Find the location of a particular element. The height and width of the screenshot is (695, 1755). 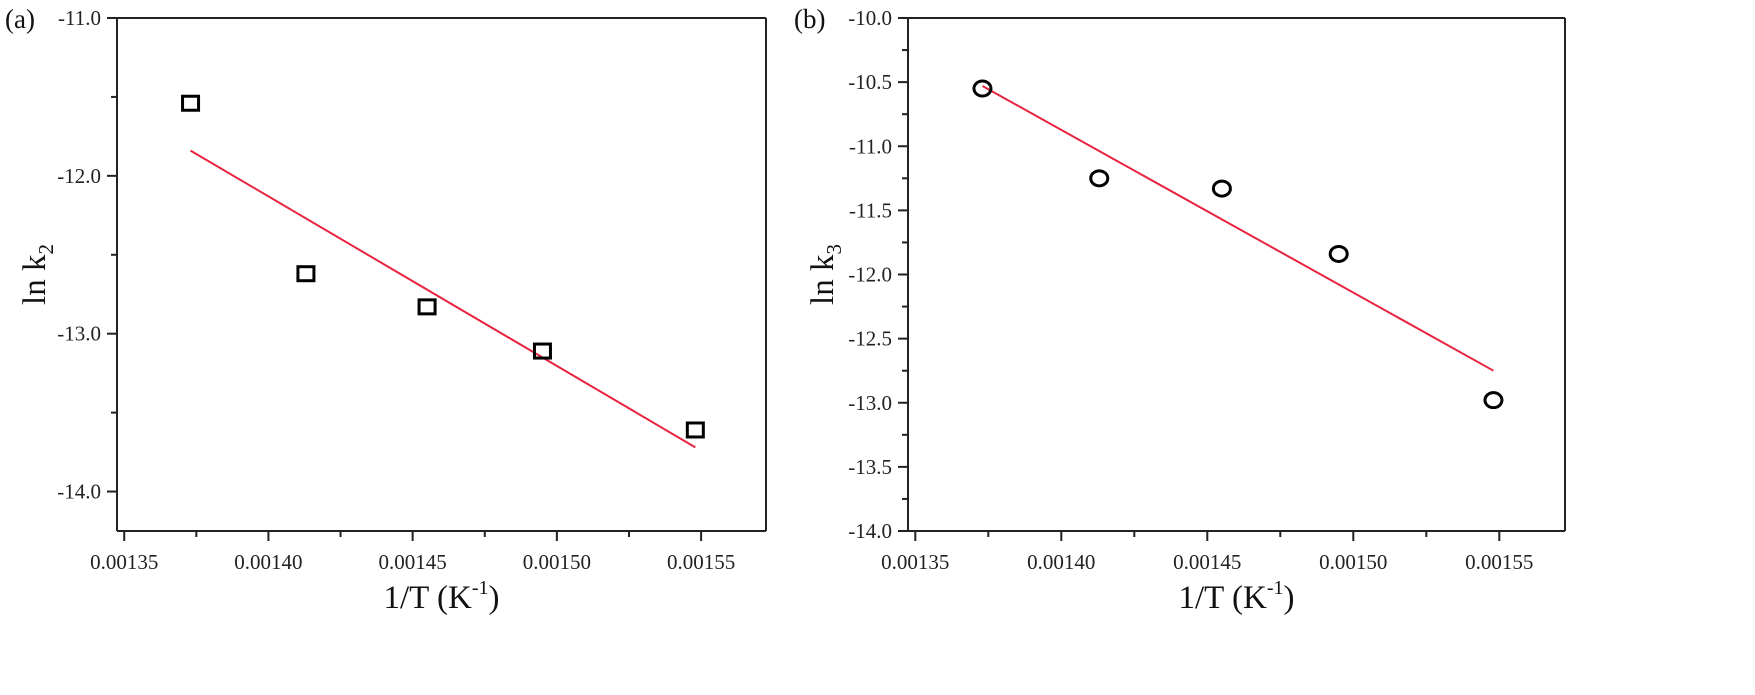

y-axis-title: ln k2 is located at coordinates (37, 274).